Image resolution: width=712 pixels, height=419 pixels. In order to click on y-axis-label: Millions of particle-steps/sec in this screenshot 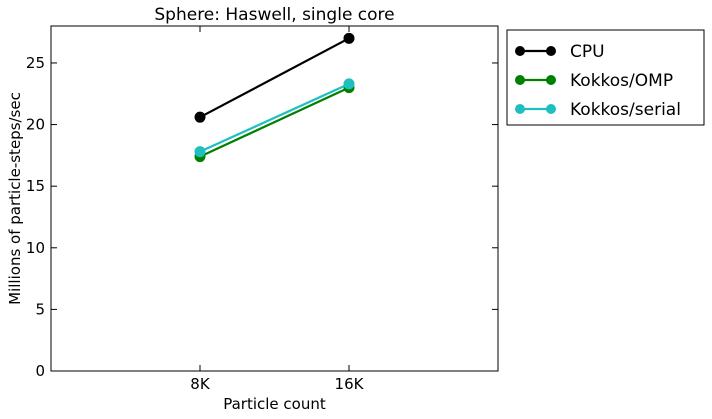, I will do `click(15, 198)`.